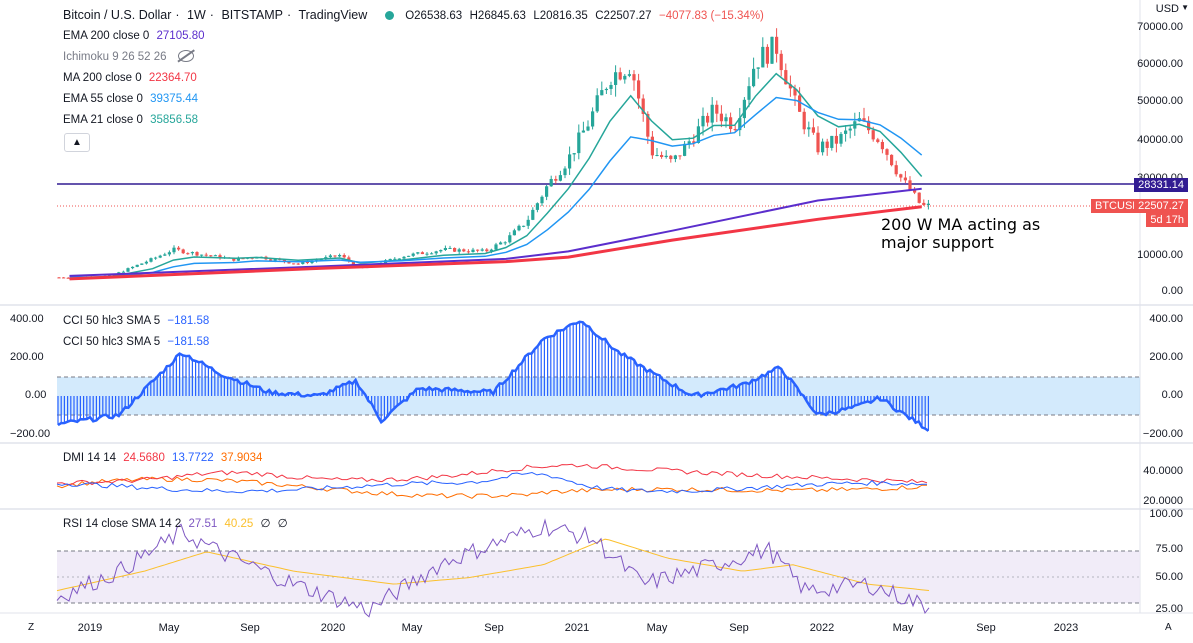 The height and width of the screenshot is (643, 1193). I want to click on price-tick: 10000.00, so click(1160, 255).